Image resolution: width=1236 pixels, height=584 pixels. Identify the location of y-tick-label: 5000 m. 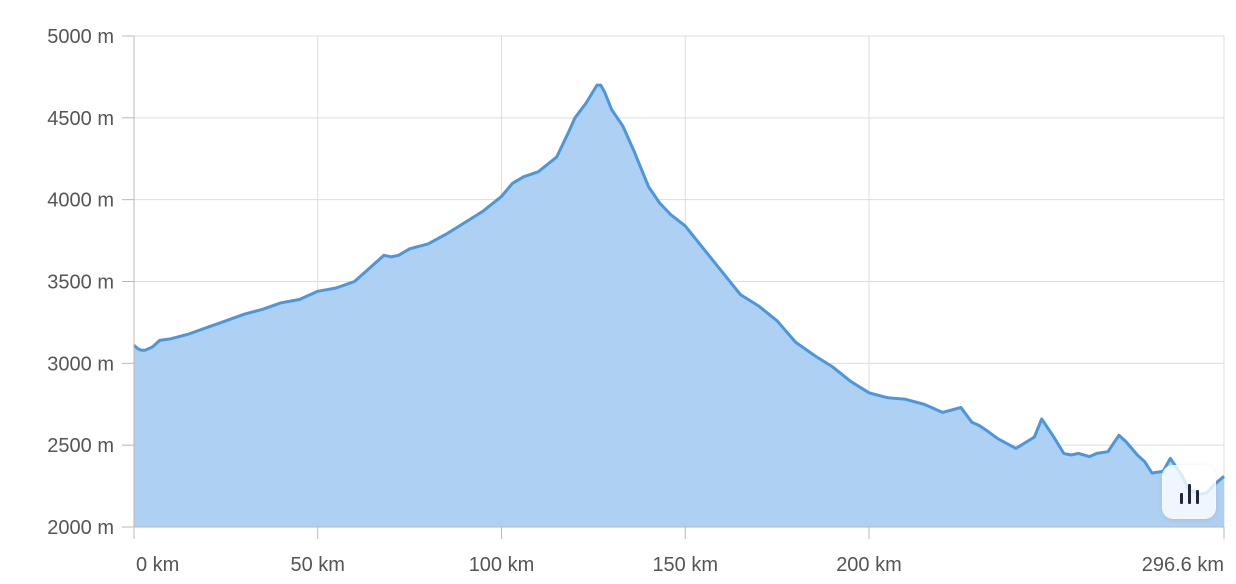
(80, 37).